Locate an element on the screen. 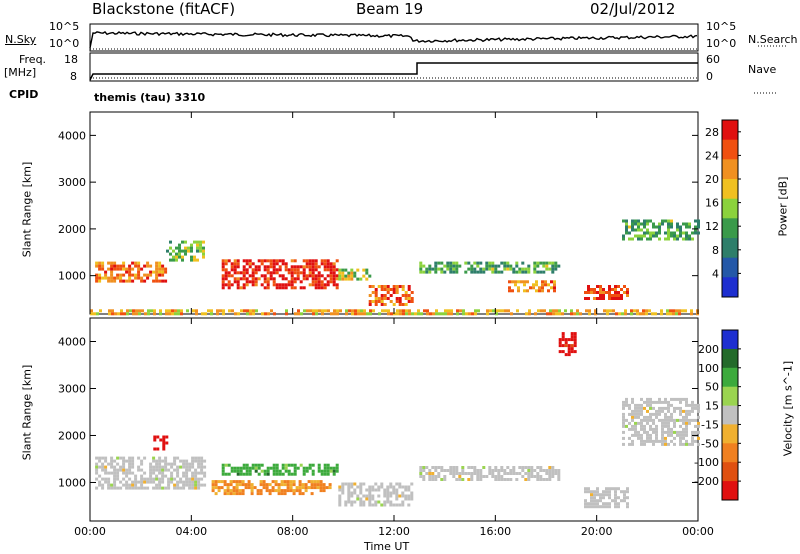  power-colorbar-label: Power [dB] is located at coordinates (783, 206).